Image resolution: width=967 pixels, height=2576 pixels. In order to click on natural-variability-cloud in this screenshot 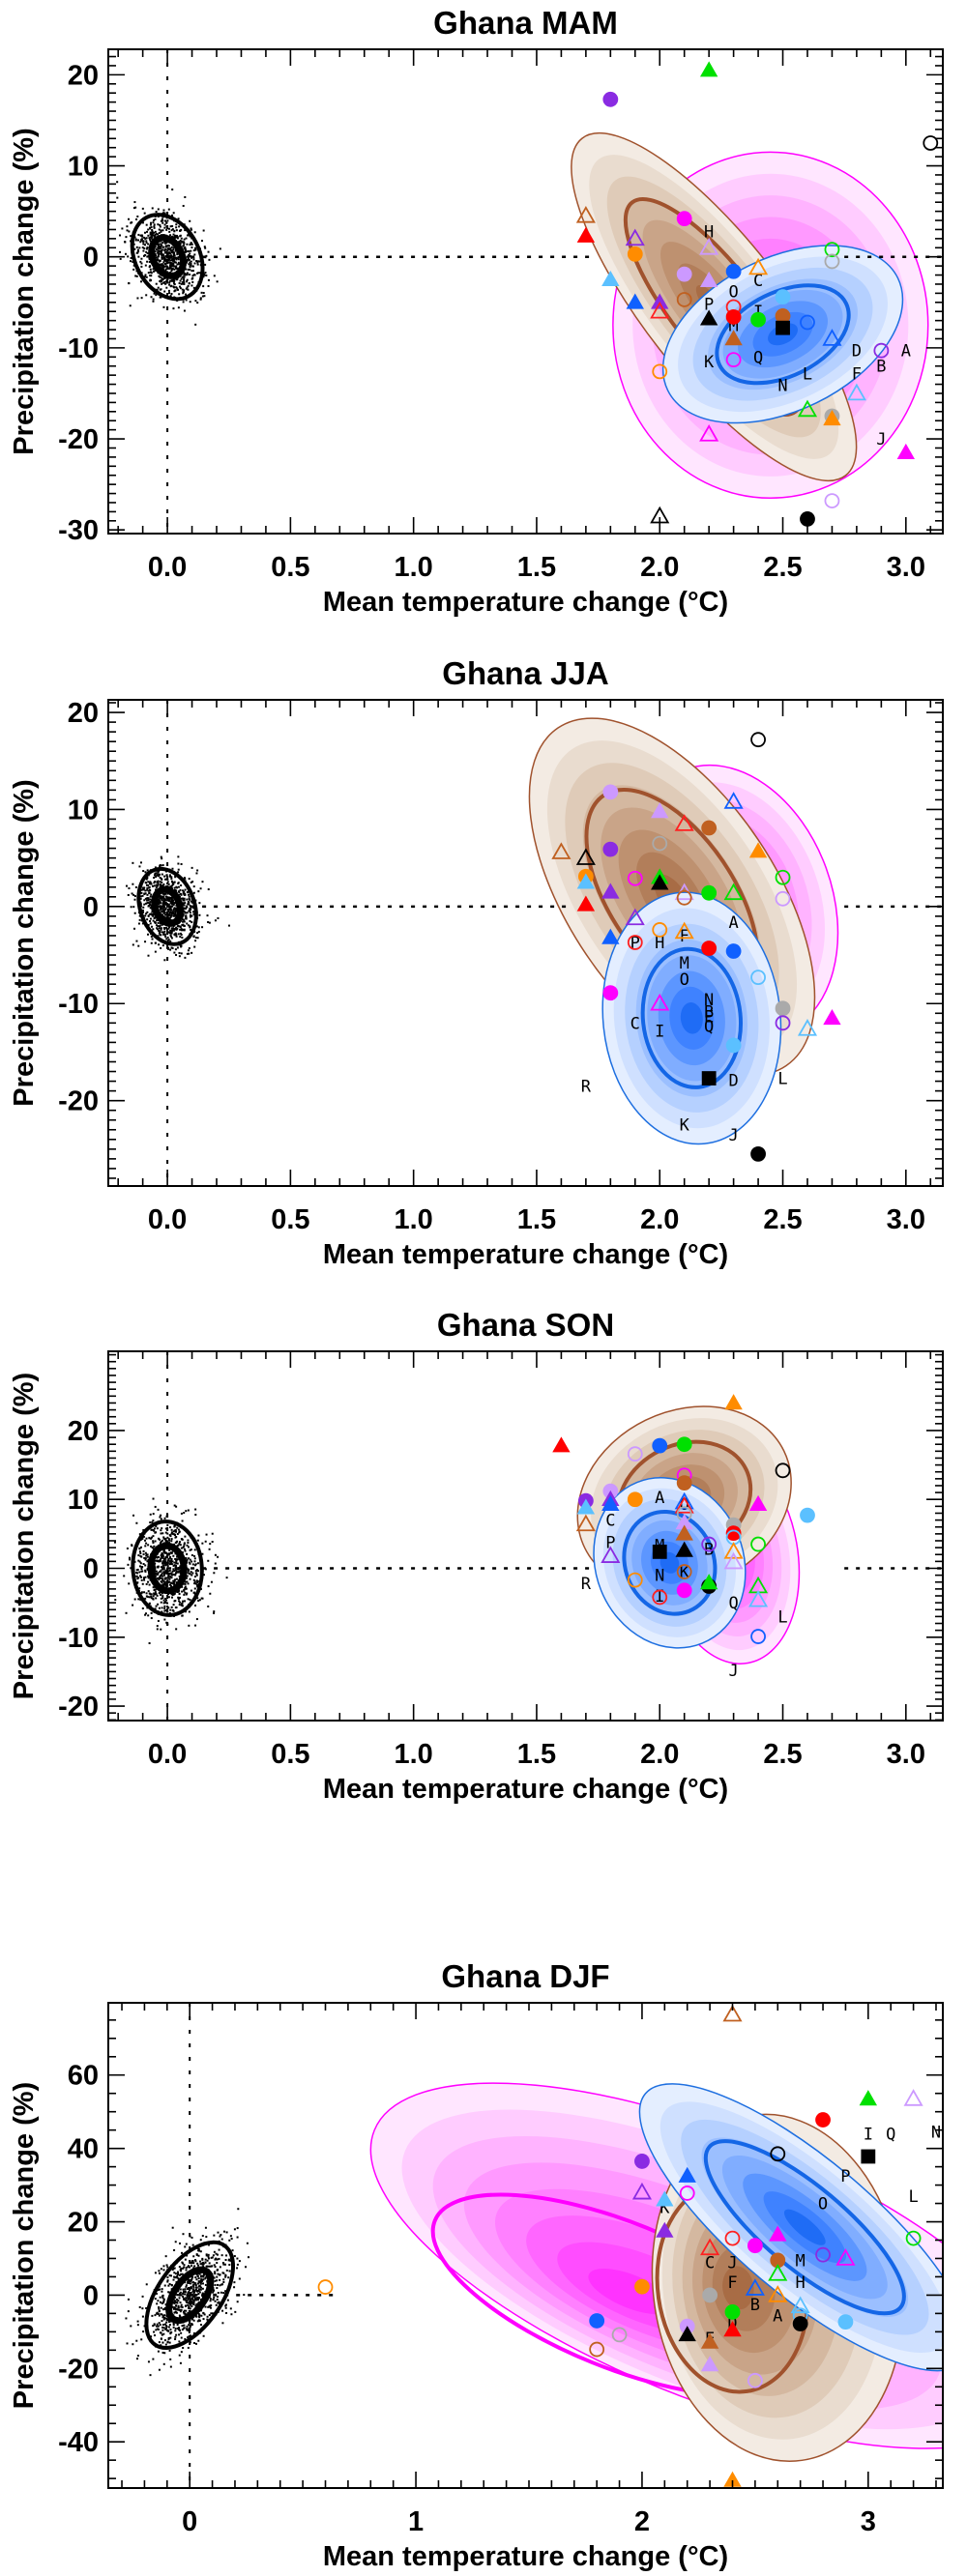, I will do `click(187, 2293)`.